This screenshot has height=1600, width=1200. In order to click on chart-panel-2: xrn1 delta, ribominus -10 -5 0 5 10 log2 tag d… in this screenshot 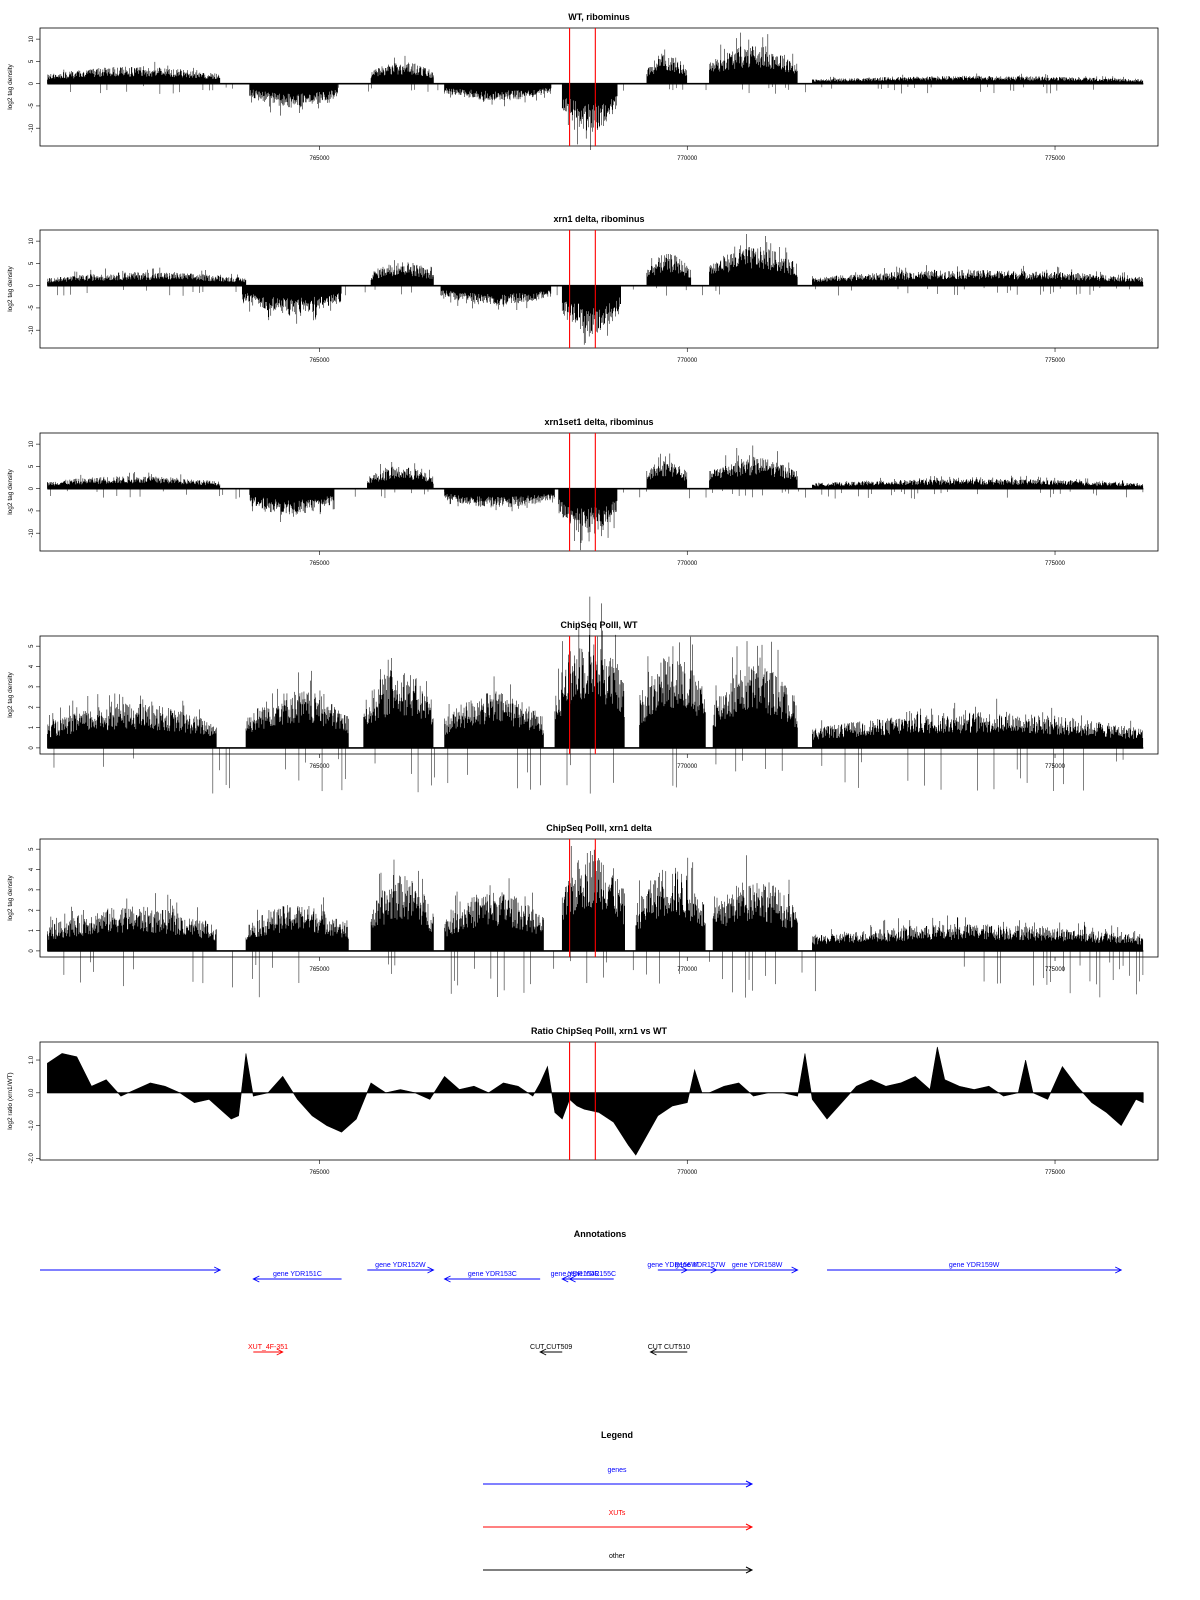, I will do `click(583, 289)`.